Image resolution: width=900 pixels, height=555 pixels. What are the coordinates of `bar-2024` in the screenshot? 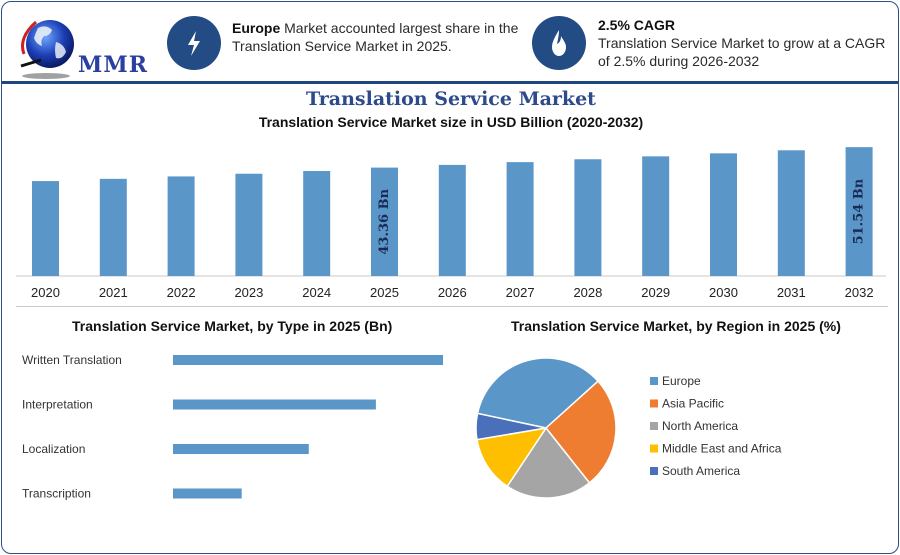 It's located at (317, 223).